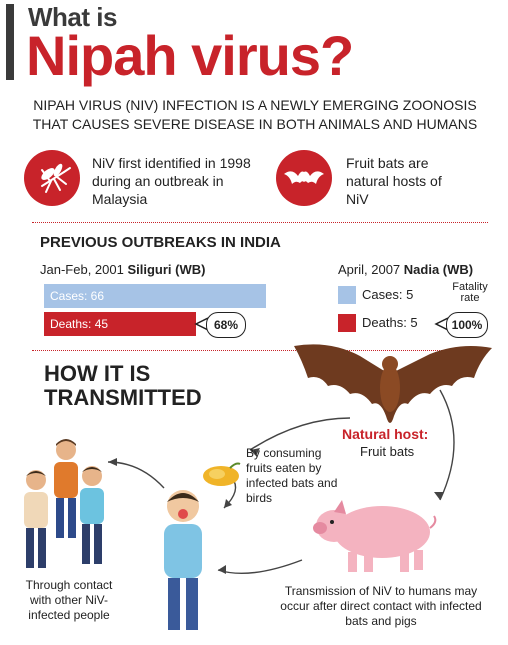 This screenshot has height=645, width=508. I want to click on pig-illustration, so click(375, 536).